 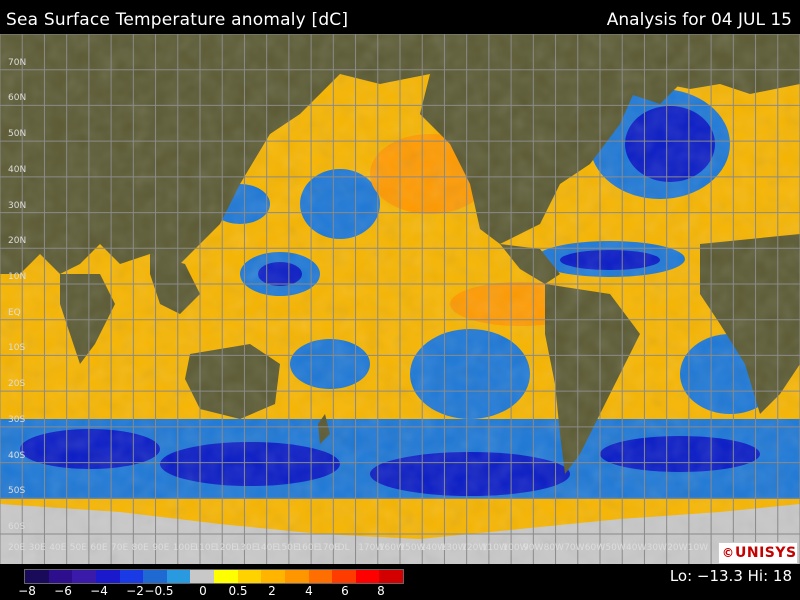 I want to click on color-scale, so click(x=214, y=576).